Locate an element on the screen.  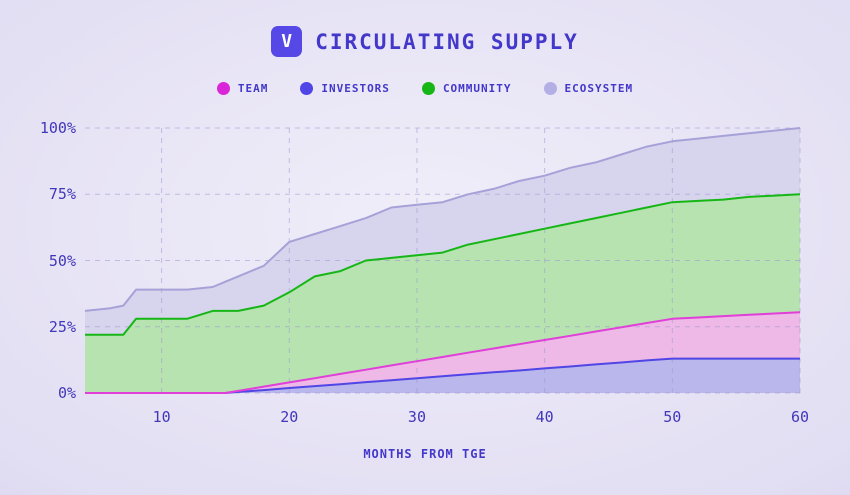
y-tick-label: 100% is located at coordinates (57, 128).